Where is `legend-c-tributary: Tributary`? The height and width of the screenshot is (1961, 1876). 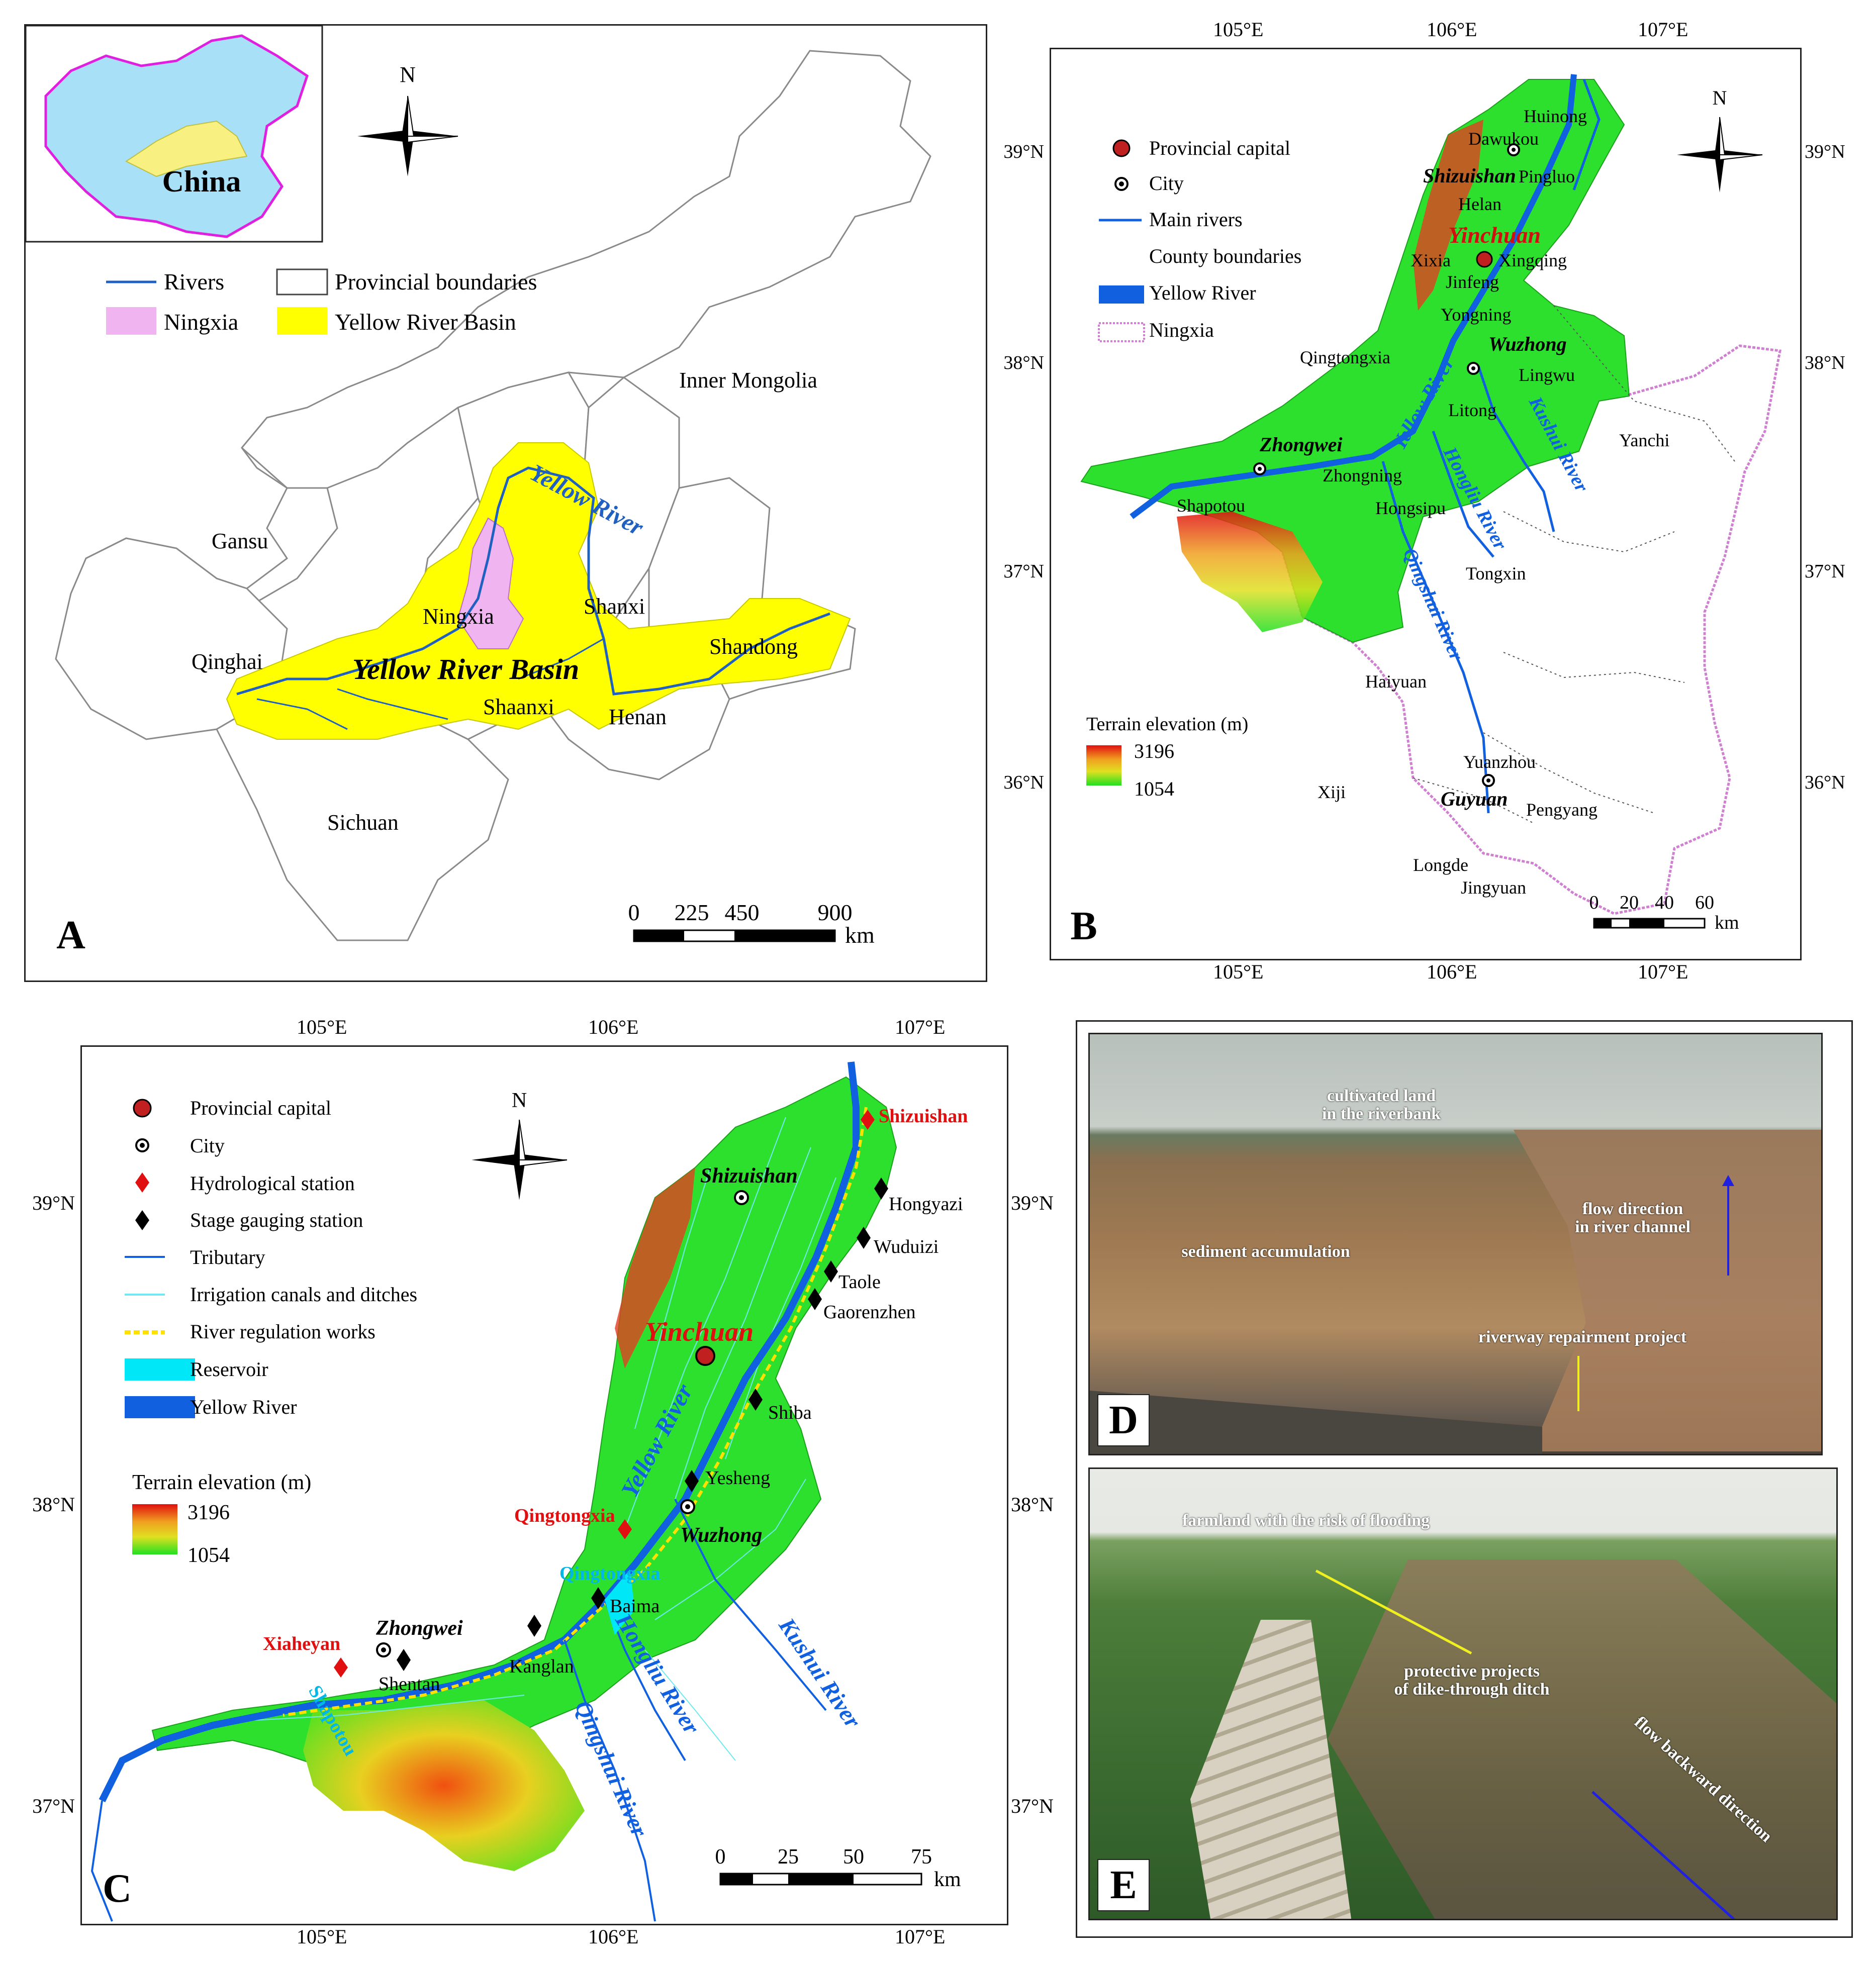
legend-c-tributary: Tributary is located at coordinates (228, 1257).